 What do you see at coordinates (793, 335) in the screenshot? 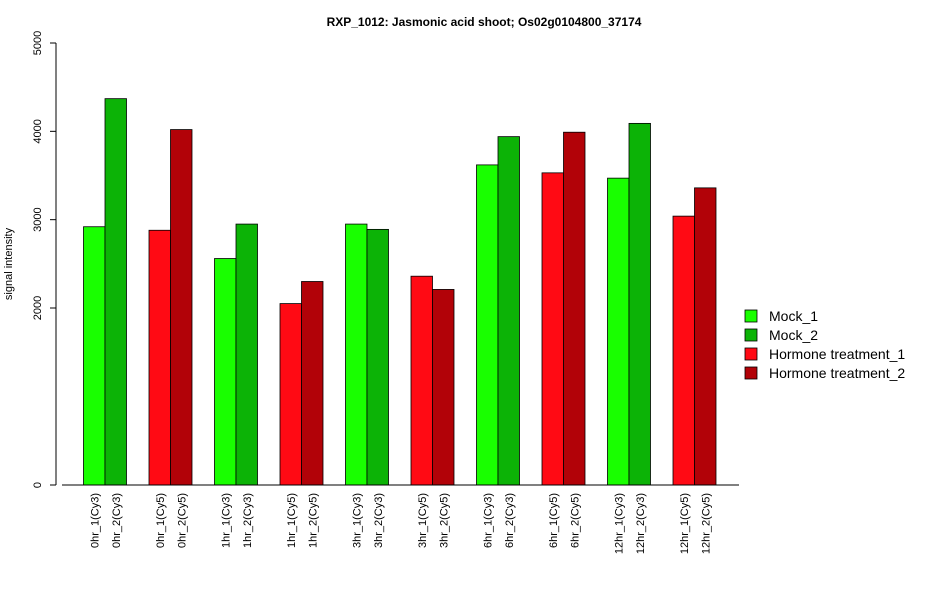
I see `legend-label: Mock_2` at bounding box center [793, 335].